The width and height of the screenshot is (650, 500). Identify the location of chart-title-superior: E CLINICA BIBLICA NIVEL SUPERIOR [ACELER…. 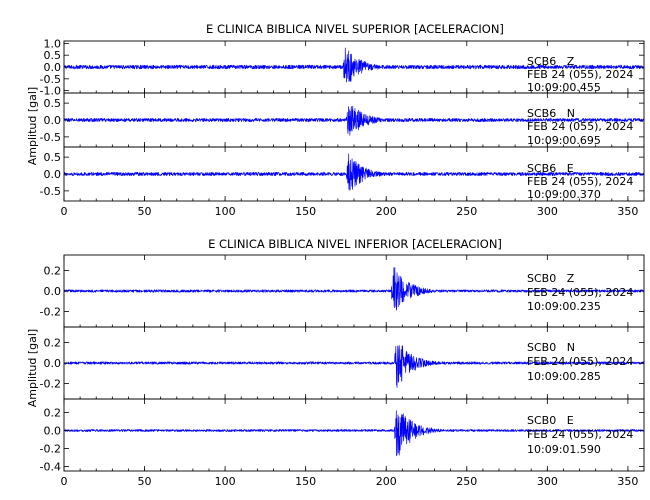
(355, 29).